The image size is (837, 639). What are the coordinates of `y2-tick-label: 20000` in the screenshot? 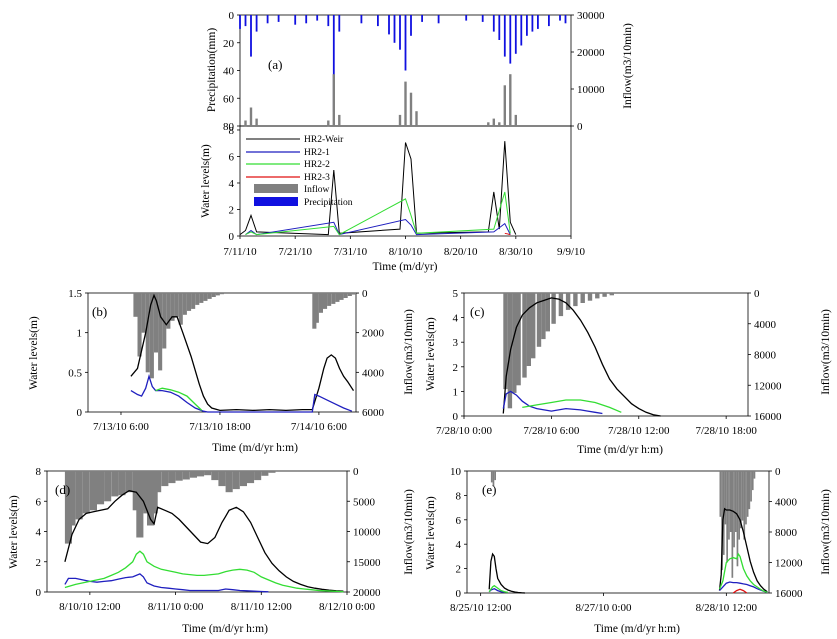 It's located at (367, 593).